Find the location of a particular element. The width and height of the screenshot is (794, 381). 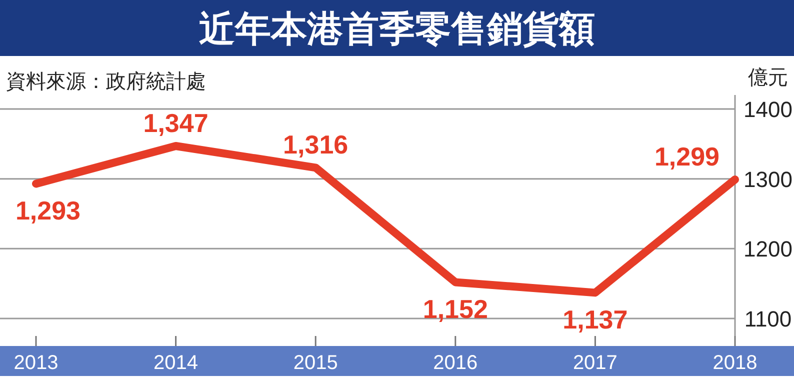

x-tick-label: 2014 is located at coordinates (176, 363).